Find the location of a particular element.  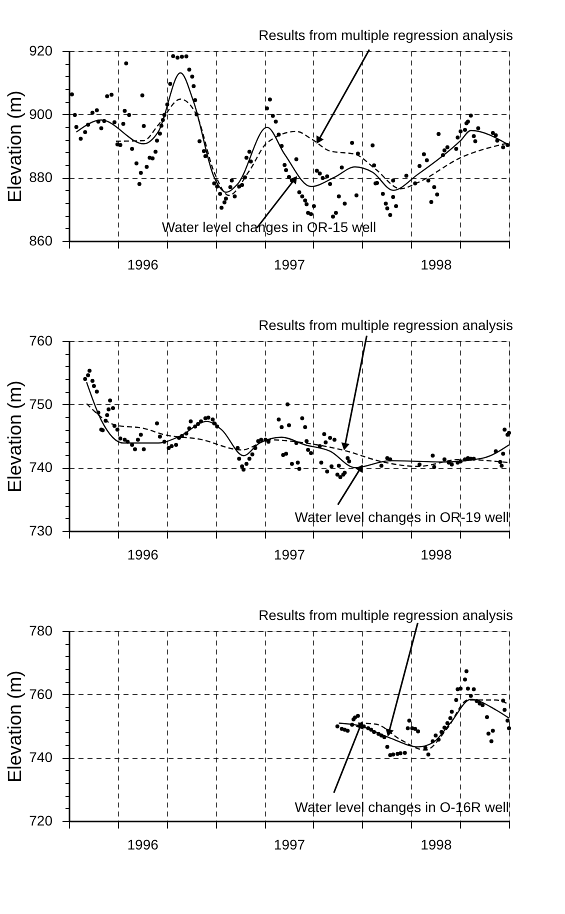

y-tick-label: 750 is located at coordinates (41, 404).